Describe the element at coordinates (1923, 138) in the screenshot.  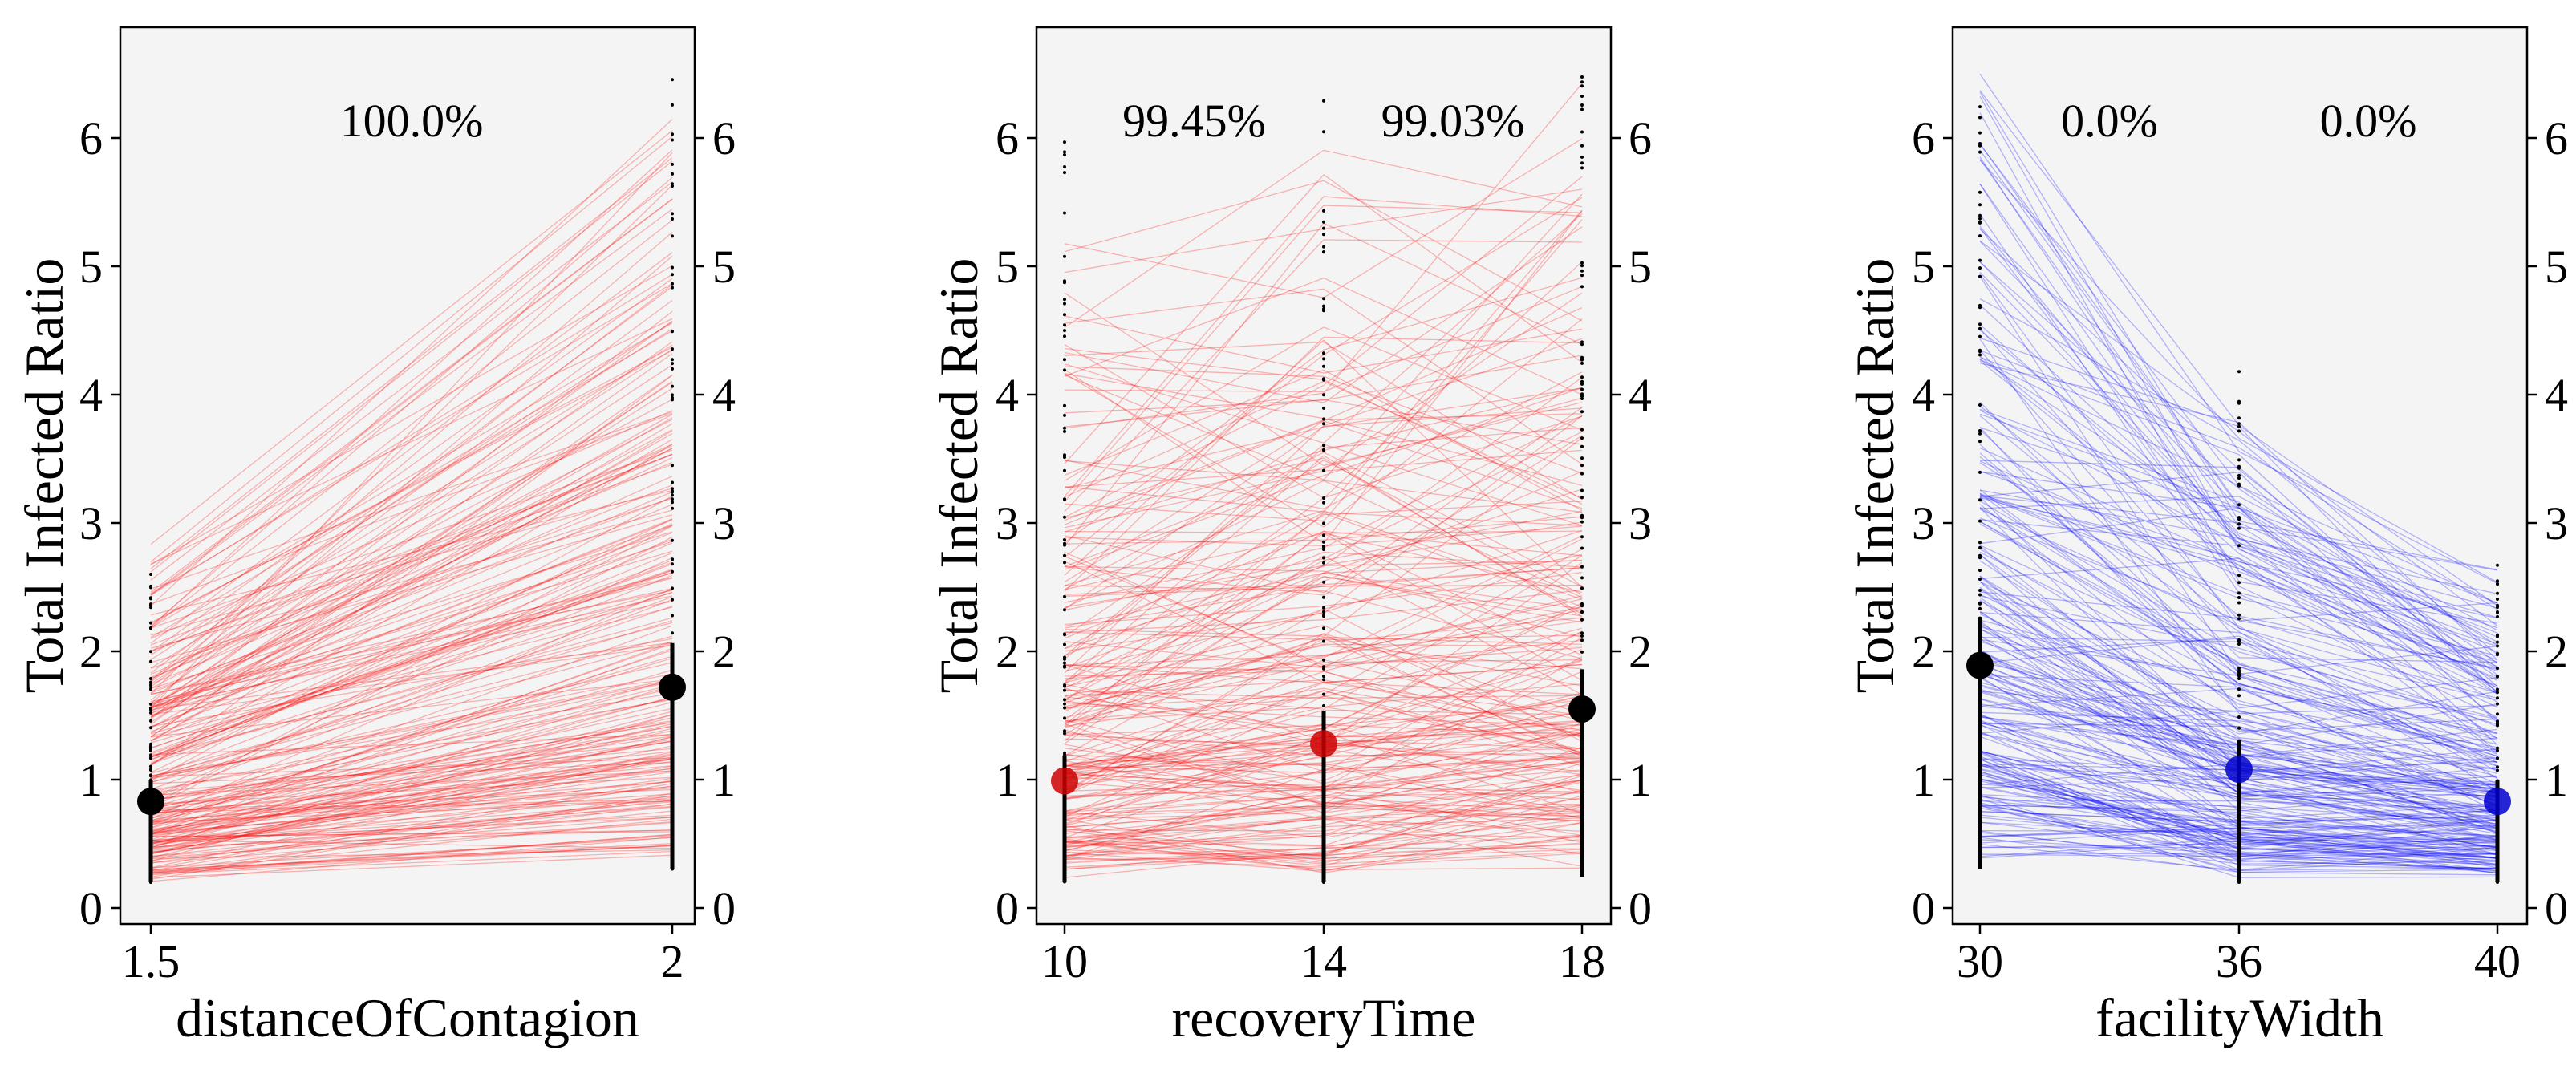
I see `y-tick-label: 6` at that location.